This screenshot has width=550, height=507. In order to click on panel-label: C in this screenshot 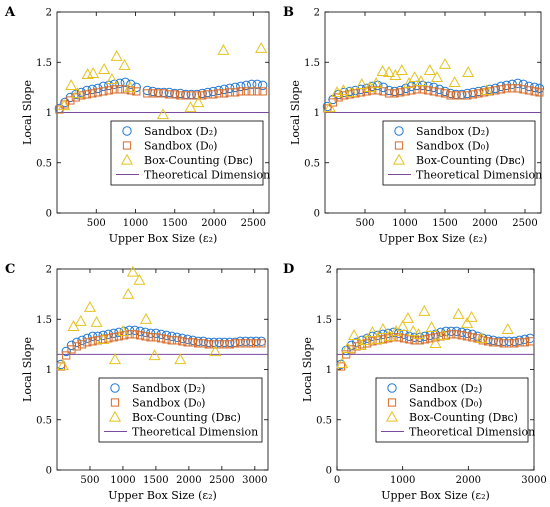, I will do `click(10, 269)`.